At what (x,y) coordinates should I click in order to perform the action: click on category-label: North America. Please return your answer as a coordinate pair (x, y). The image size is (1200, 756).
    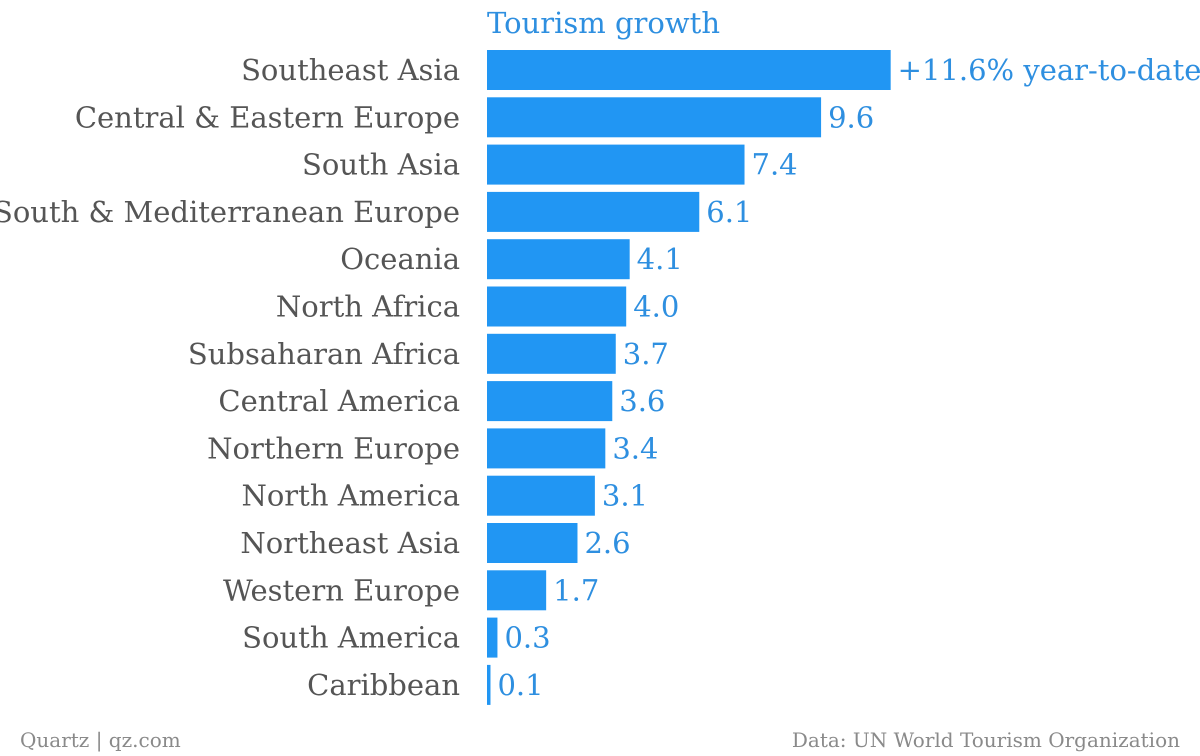
    Looking at the image, I should click on (350, 496).